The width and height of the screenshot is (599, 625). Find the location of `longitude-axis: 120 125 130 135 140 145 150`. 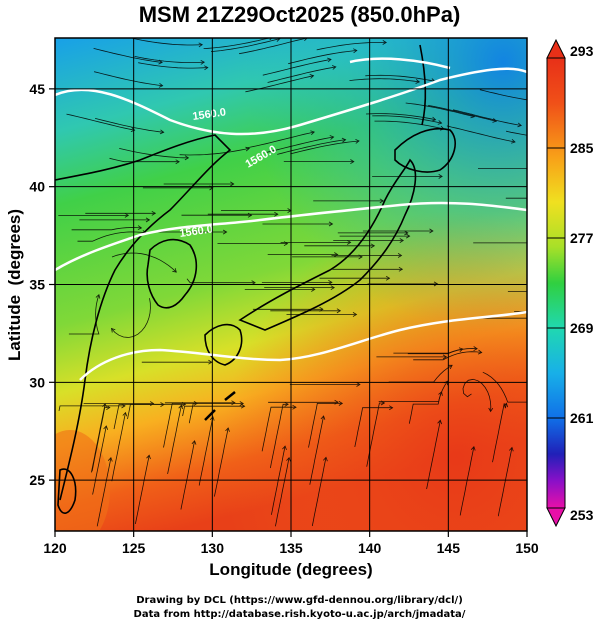

longitude-axis: 120 125 130 135 140 145 150 is located at coordinates (291, 543).